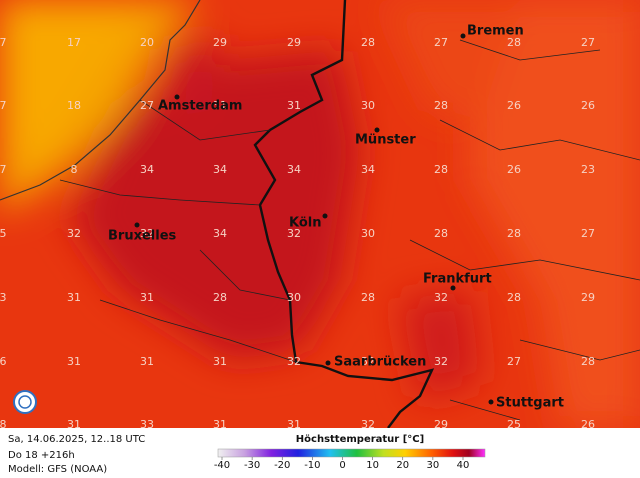  Describe the element at coordinates (351, 453) in the screenshot. I see `colorbar` at that location.